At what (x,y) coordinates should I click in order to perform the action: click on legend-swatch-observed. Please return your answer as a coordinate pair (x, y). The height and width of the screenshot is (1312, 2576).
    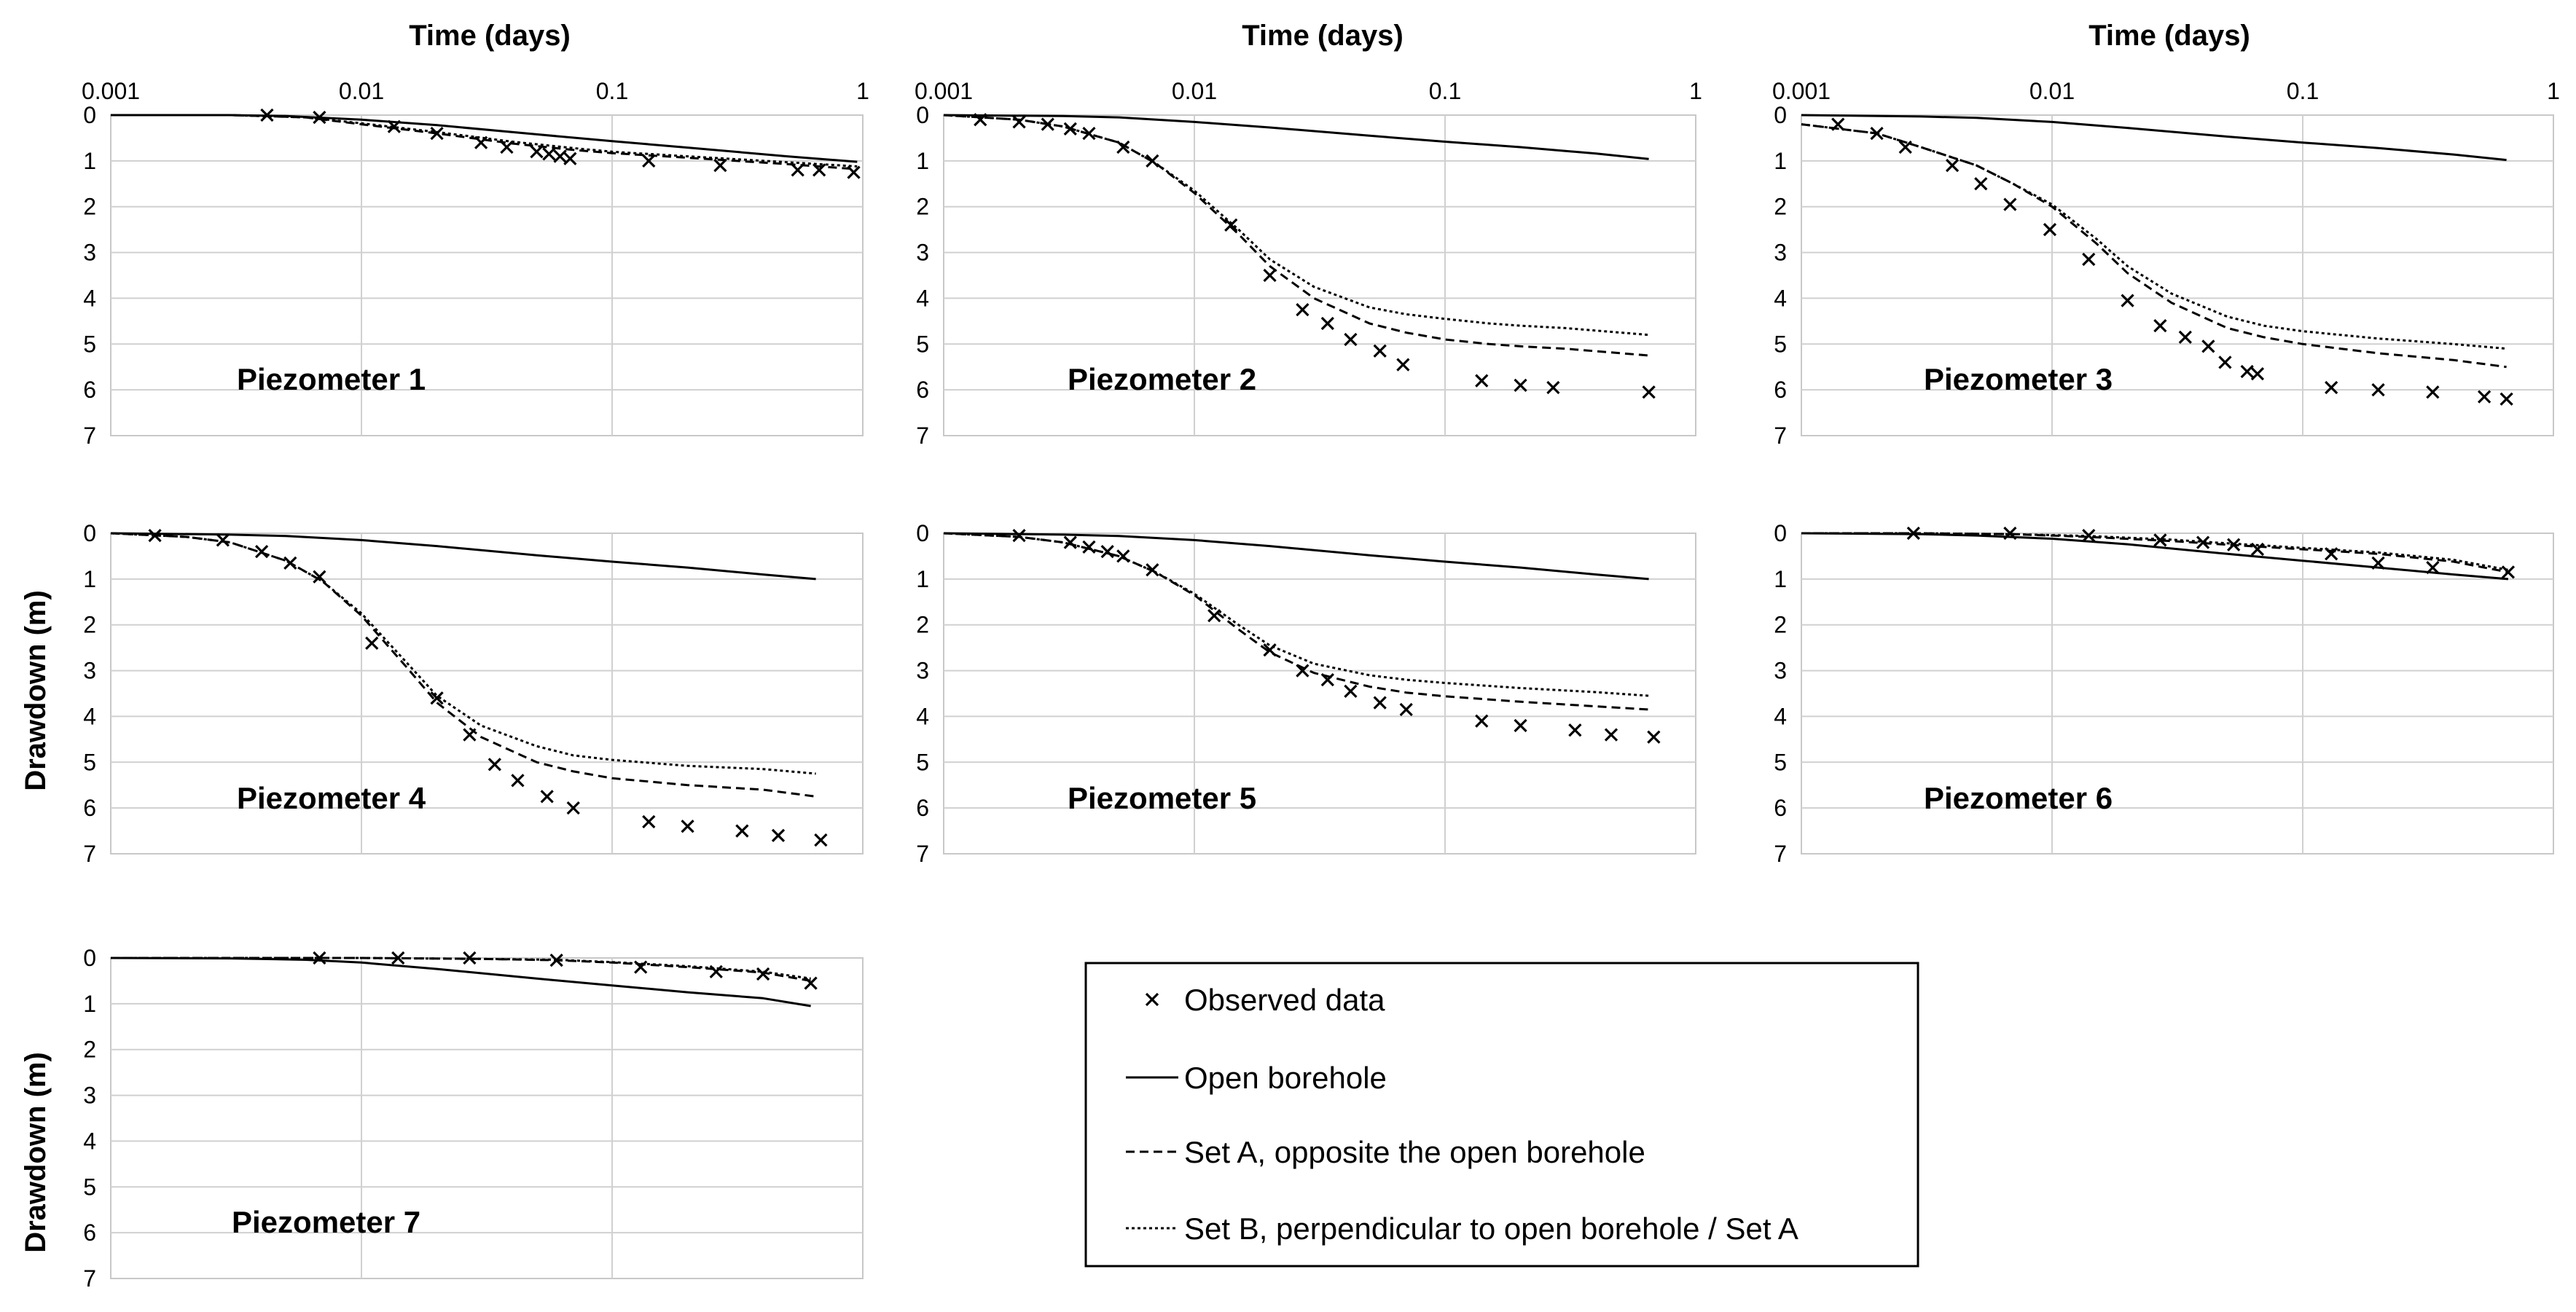
    Looking at the image, I should click on (1152, 1000).